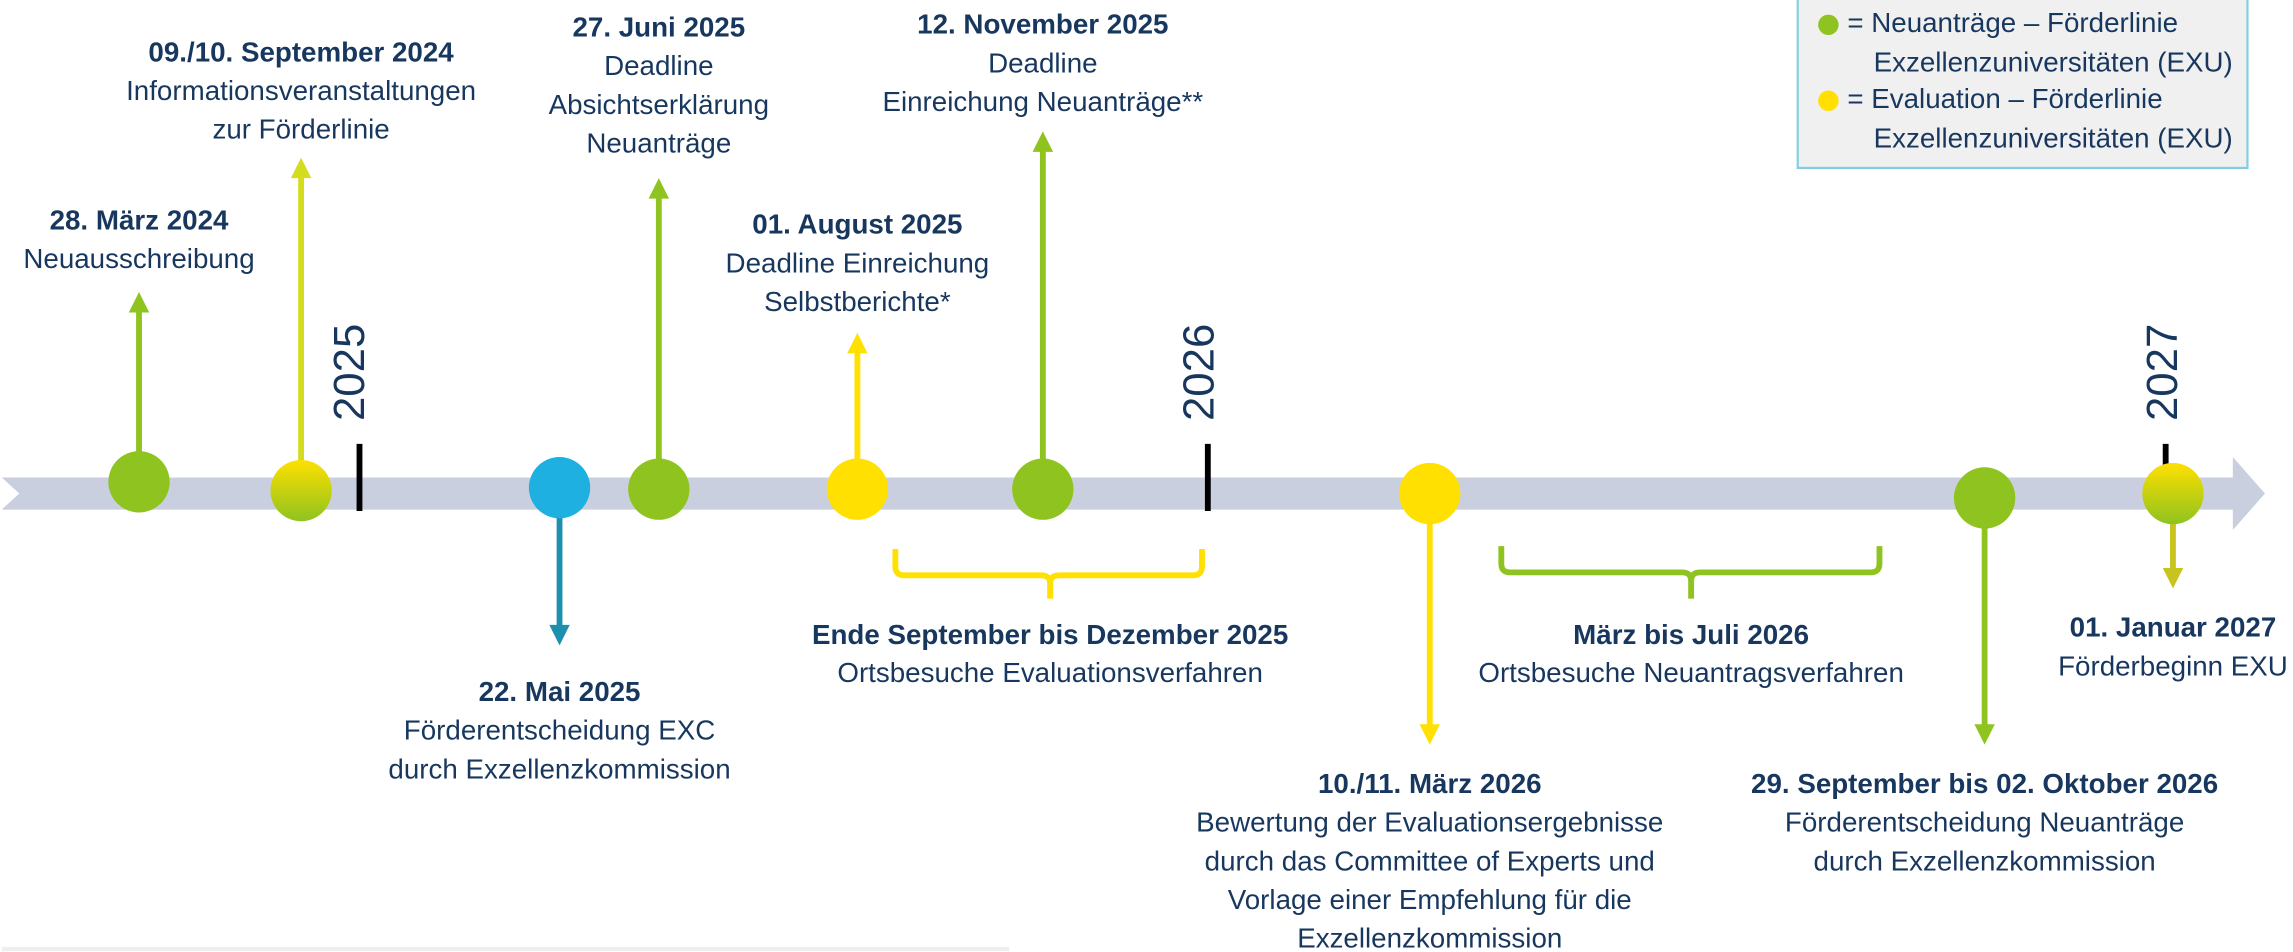  I want to click on event-text: Neuanträge, so click(658, 143).